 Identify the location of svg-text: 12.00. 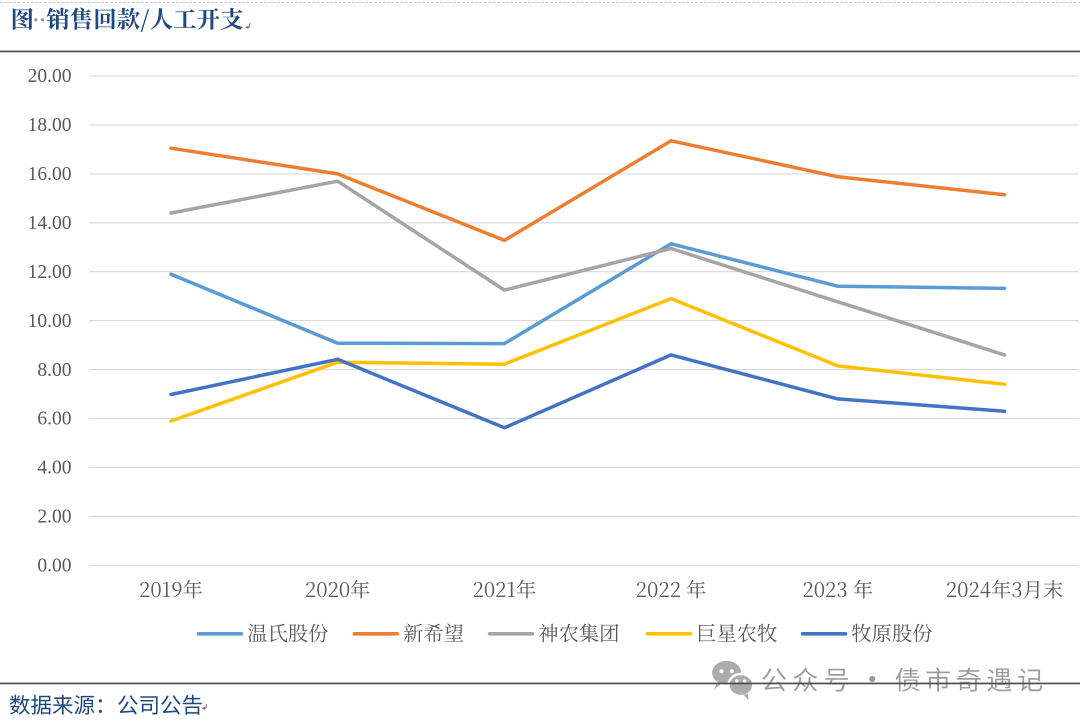
(50, 272).